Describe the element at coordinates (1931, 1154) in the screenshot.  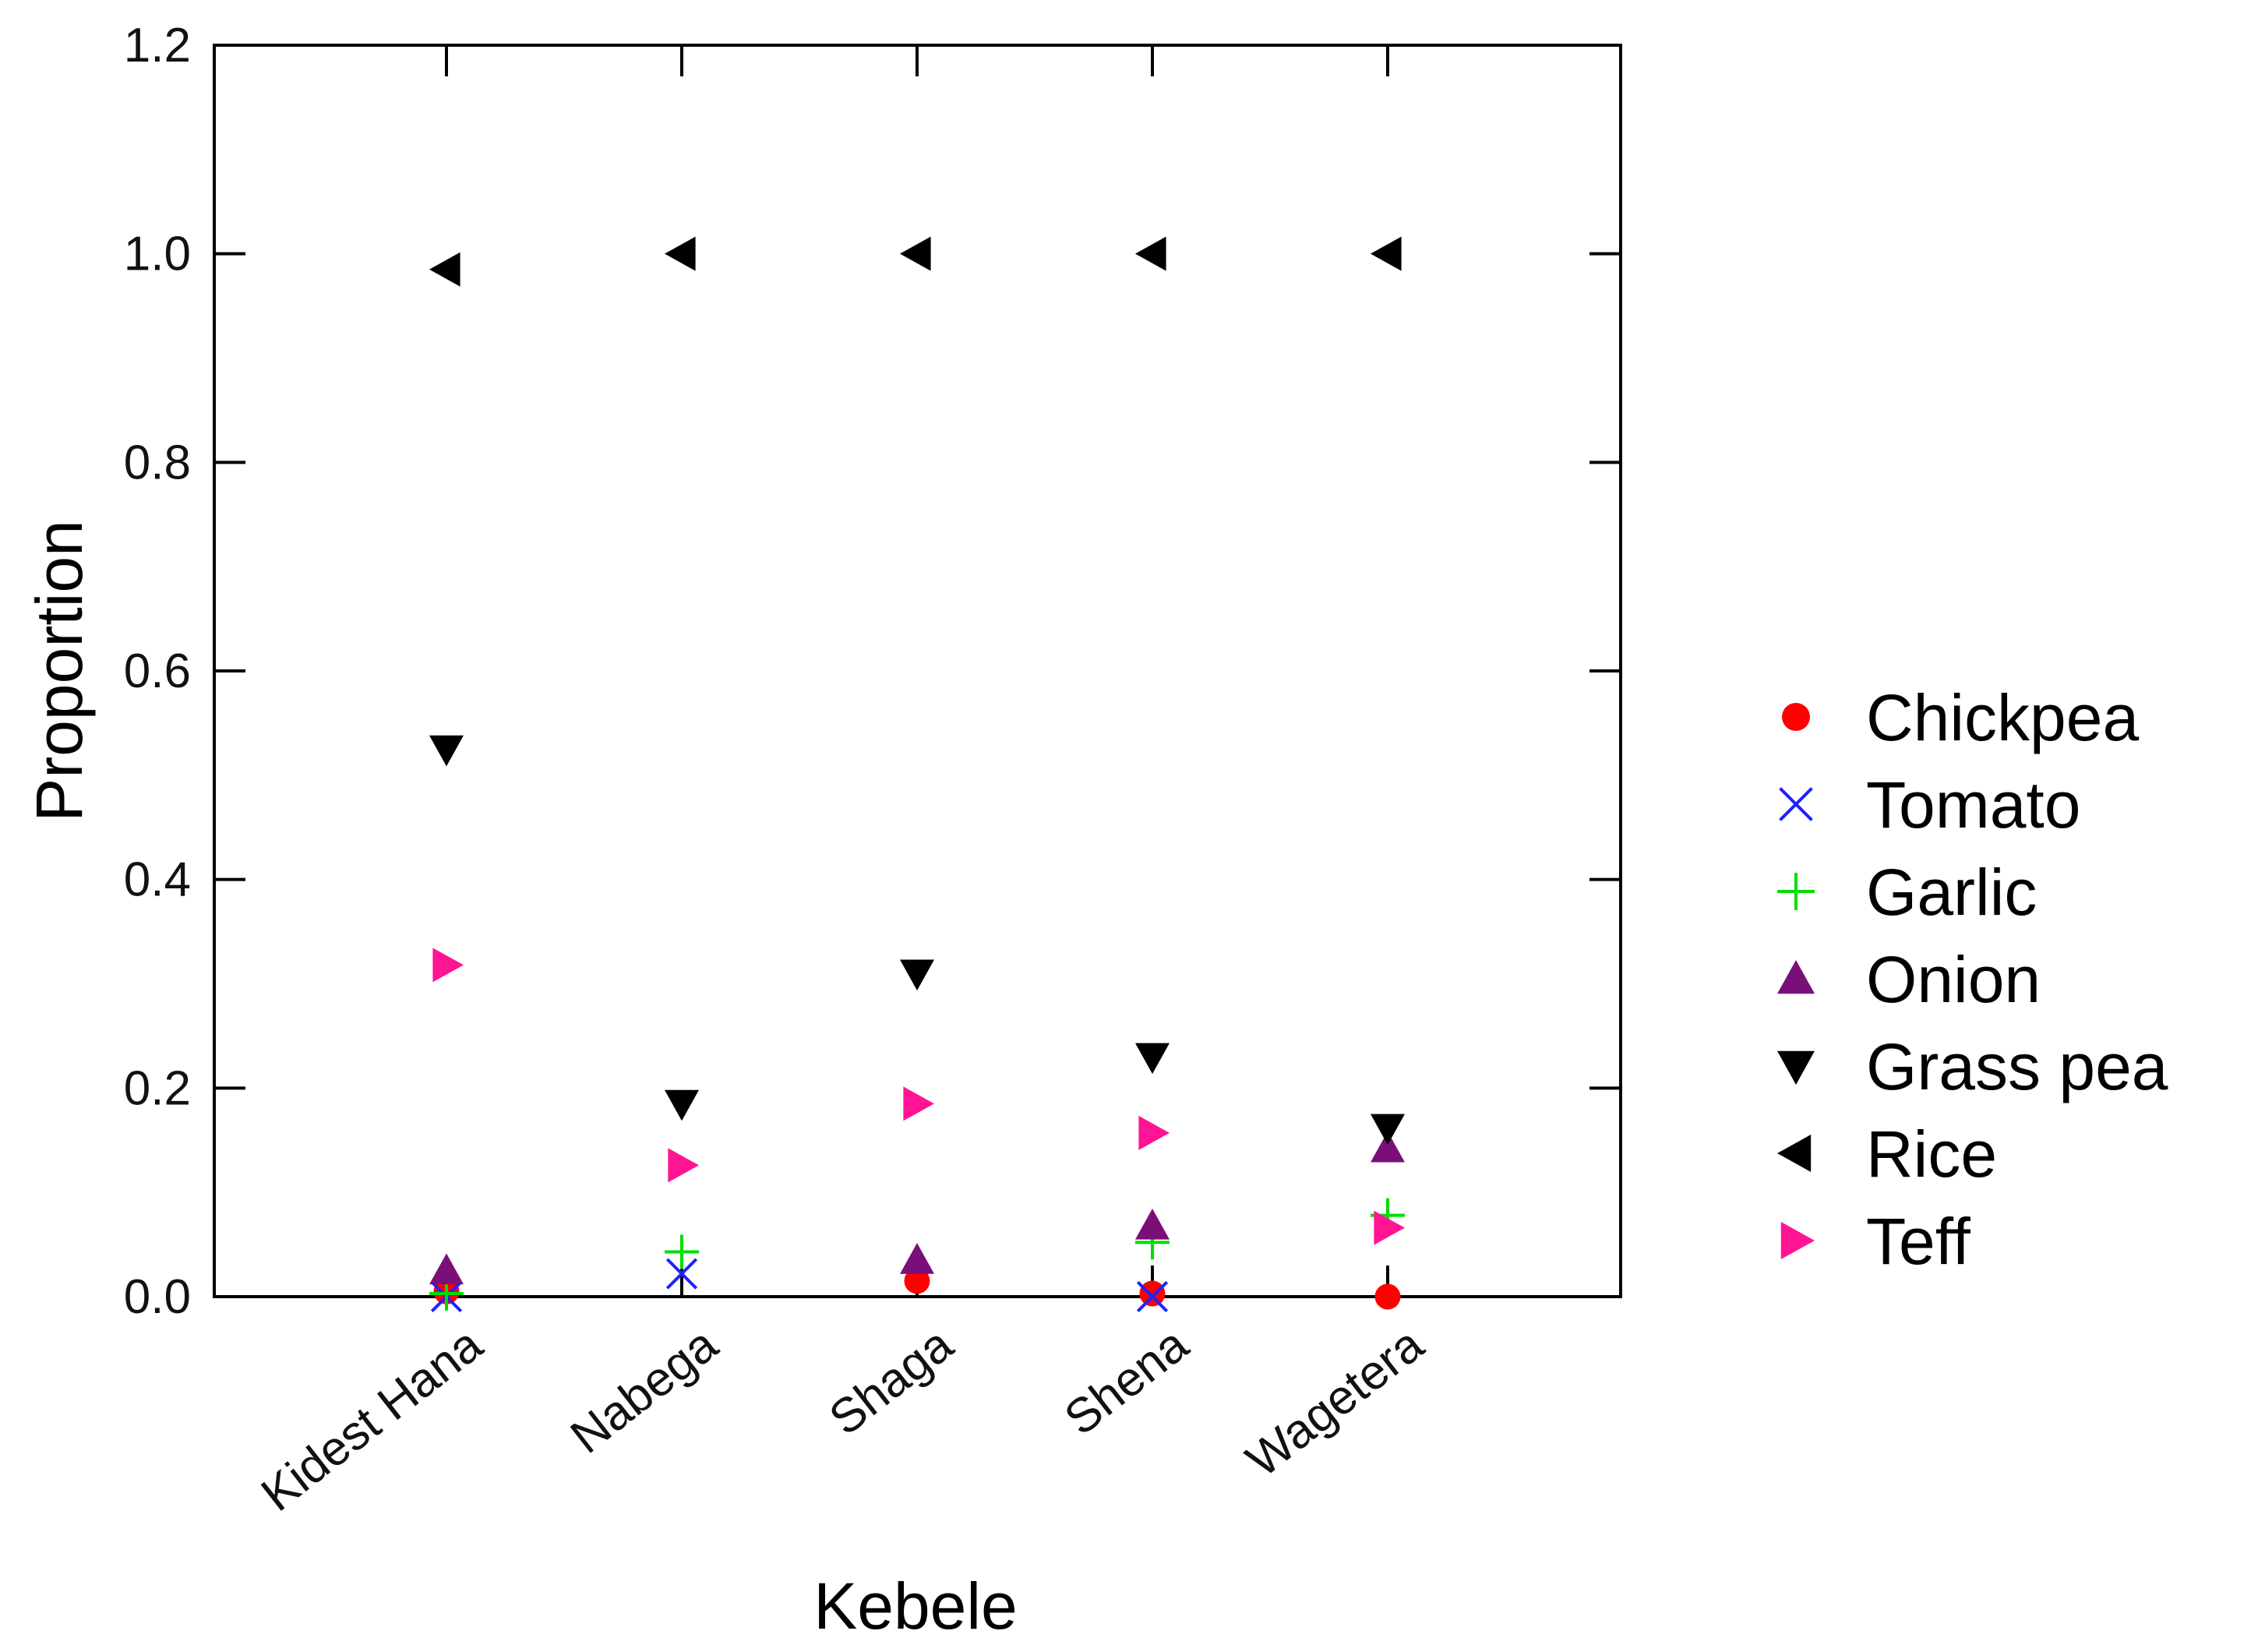
I see `legend-label: Rice` at that location.